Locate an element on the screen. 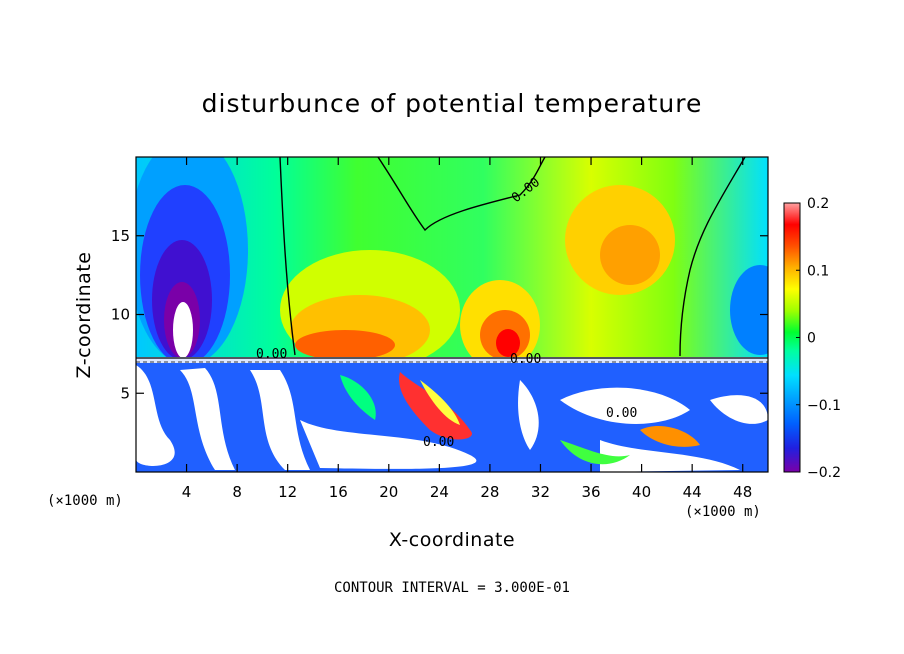 This screenshot has width=904, height=654. y-tick-label: 15 is located at coordinates (120, 236).